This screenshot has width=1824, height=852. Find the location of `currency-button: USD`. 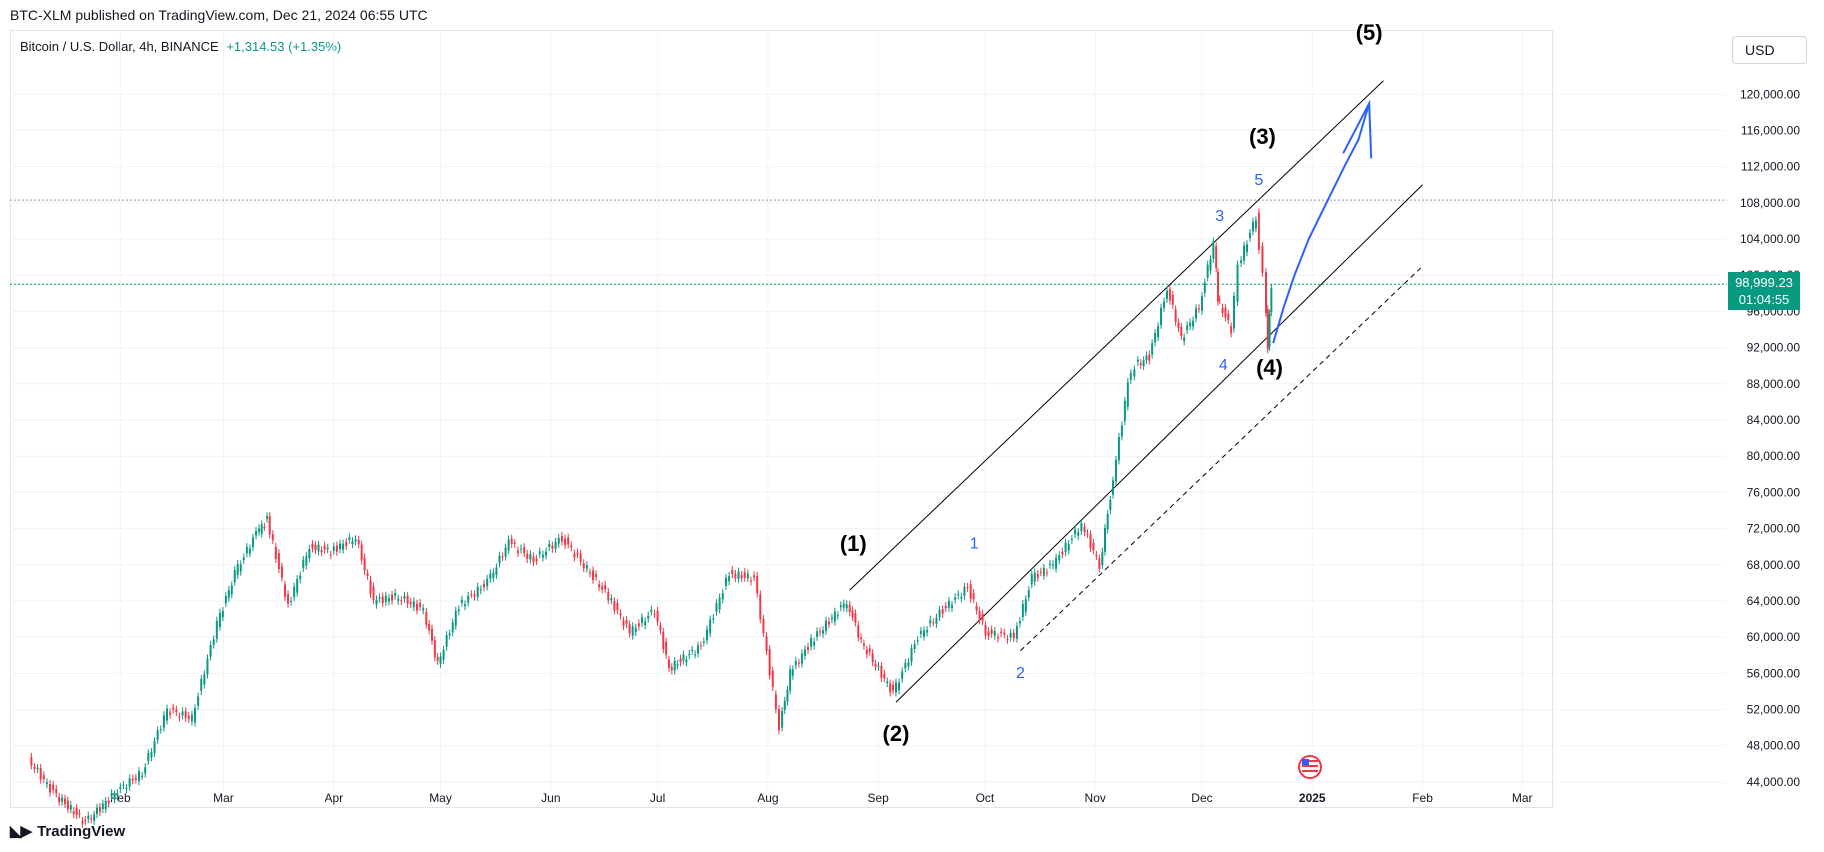

currency-button: USD is located at coordinates (1769, 50).